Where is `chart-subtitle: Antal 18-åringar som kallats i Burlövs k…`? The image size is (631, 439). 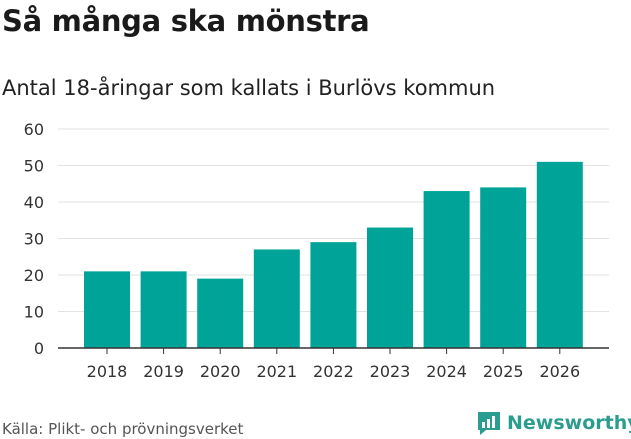 chart-subtitle: Antal 18-åringar som kallats i Burlövs k… is located at coordinates (249, 88).